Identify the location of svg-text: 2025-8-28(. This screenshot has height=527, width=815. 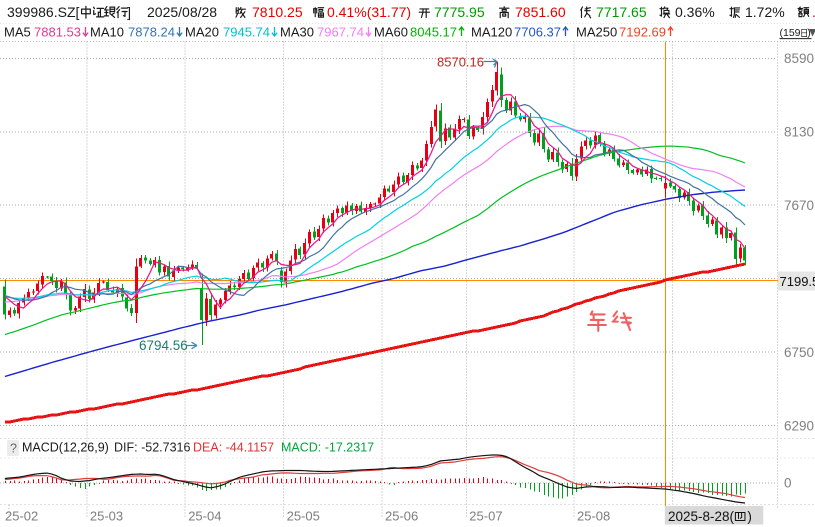
(701, 516).